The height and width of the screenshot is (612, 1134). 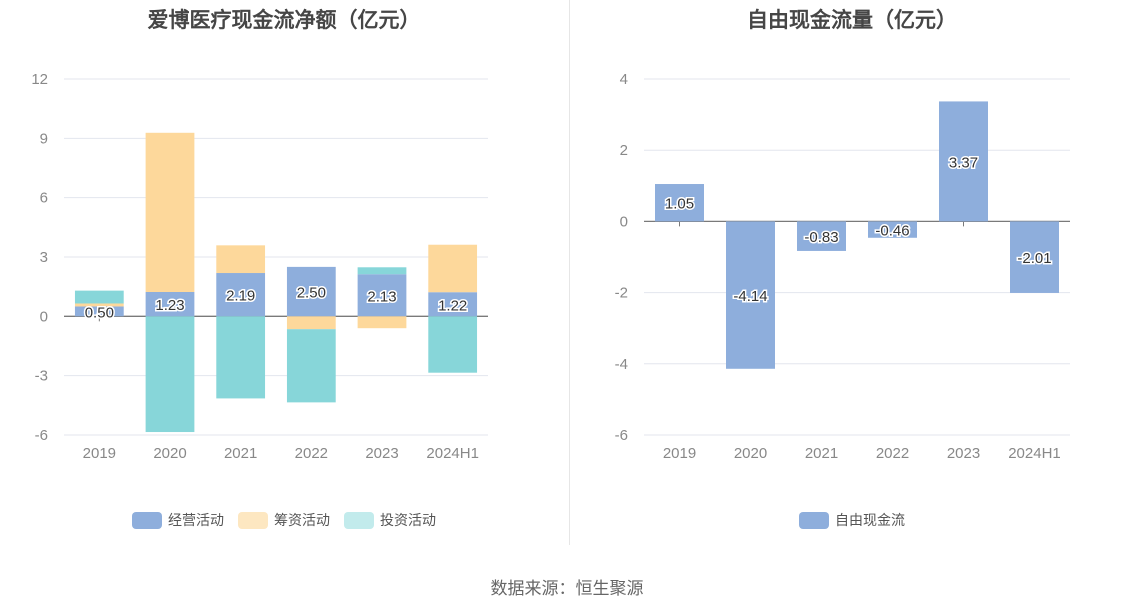 I want to click on legend-label: 投资活动, so click(x=408, y=521).